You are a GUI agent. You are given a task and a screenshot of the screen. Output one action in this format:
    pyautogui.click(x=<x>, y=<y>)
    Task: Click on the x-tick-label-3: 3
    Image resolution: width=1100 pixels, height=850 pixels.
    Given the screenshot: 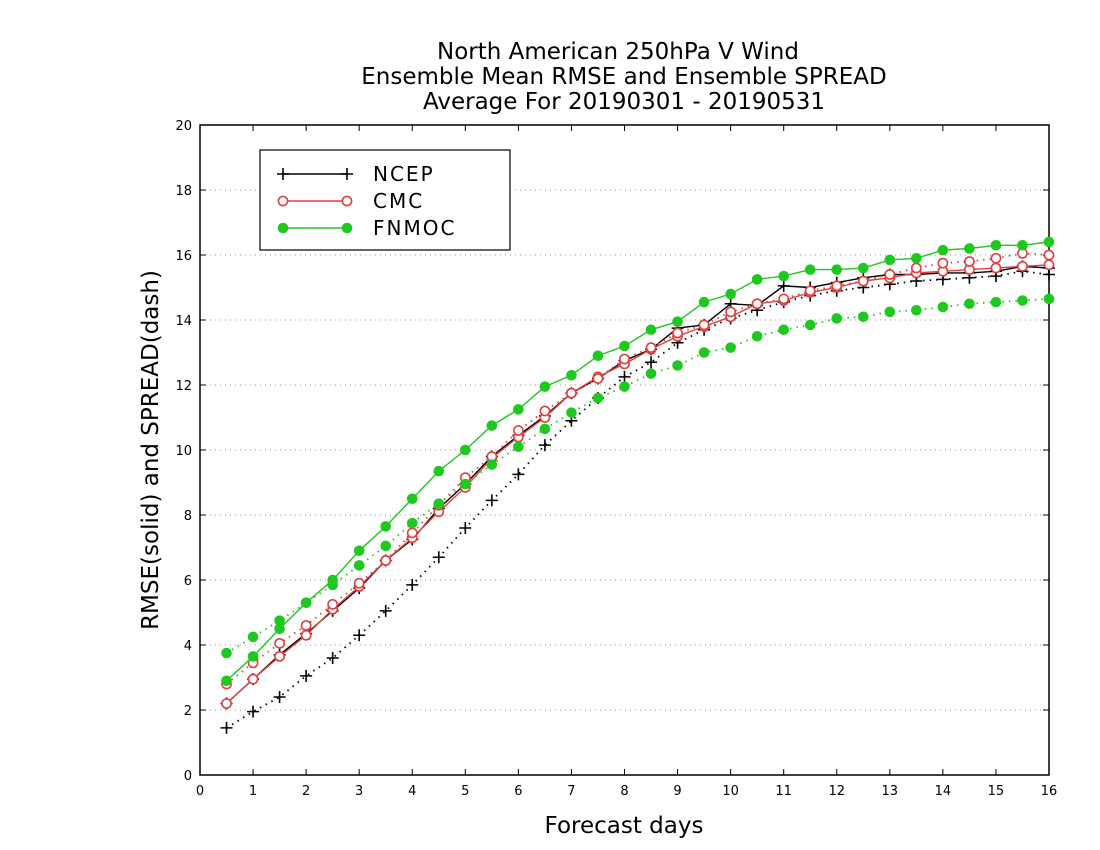 What is the action you would take?
    pyautogui.click(x=359, y=791)
    